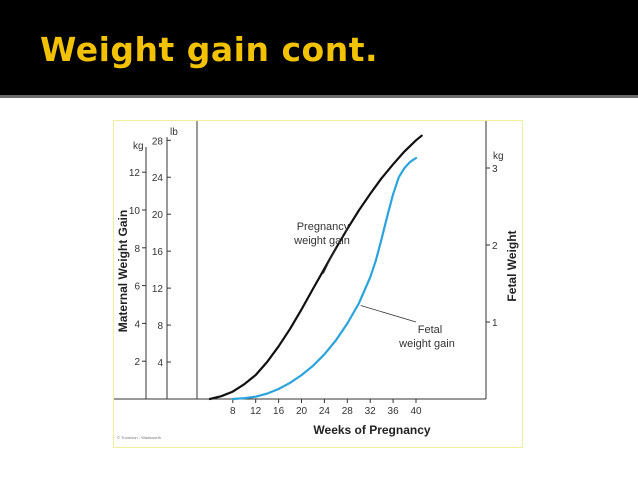 Image resolution: width=638 pixels, height=479 pixels. I want to click on right-tick-label: 2, so click(495, 246).